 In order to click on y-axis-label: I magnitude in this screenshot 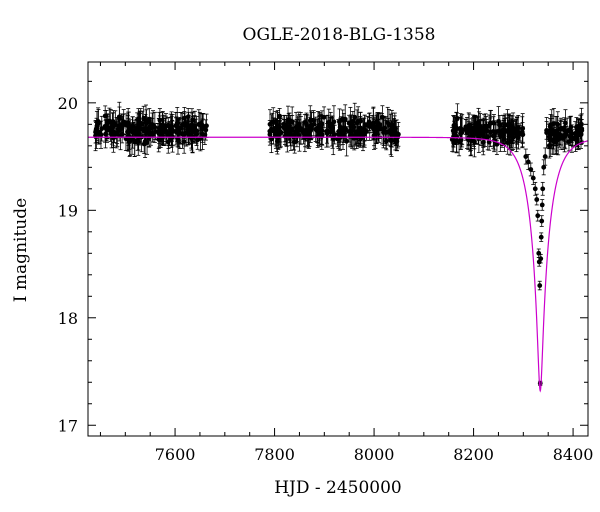, I will do `click(21, 250)`.